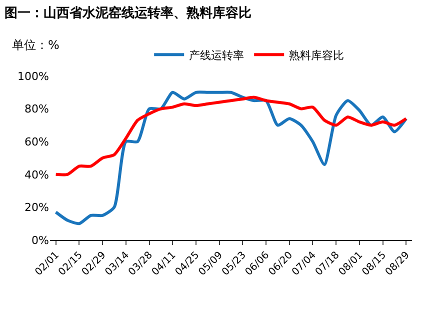 The height and width of the screenshot is (323, 425). What do you see at coordinates (216, 55) in the screenshot?
I see `legend-label: 产线运转率` at bounding box center [216, 55].